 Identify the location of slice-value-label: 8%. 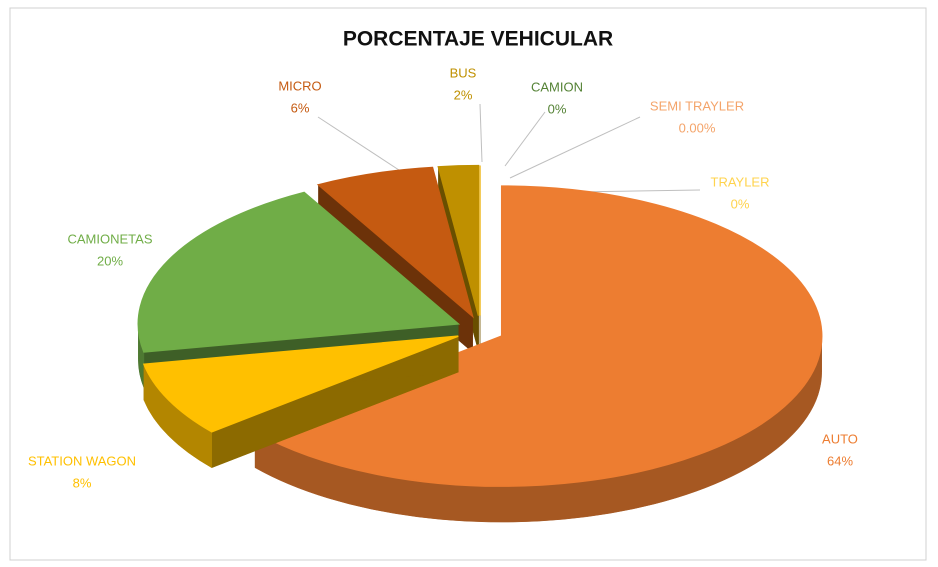
(82, 482).